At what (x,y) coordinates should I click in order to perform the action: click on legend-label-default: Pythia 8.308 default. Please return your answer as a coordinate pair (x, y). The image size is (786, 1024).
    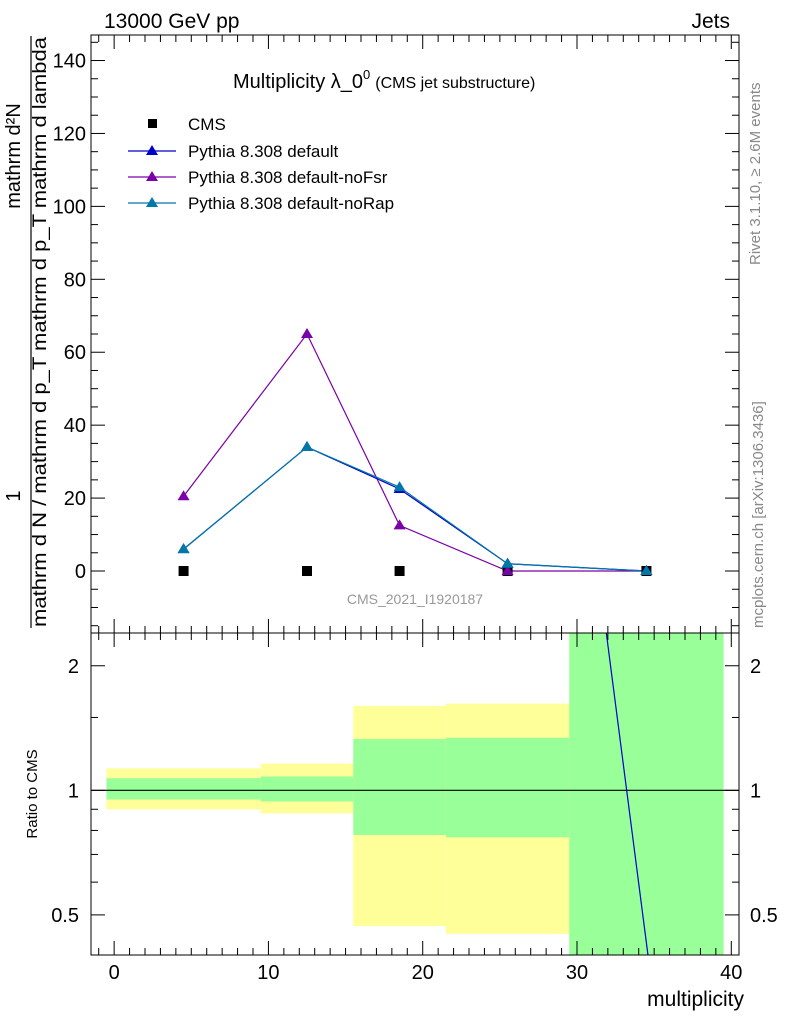
    Looking at the image, I should click on (263, 151).